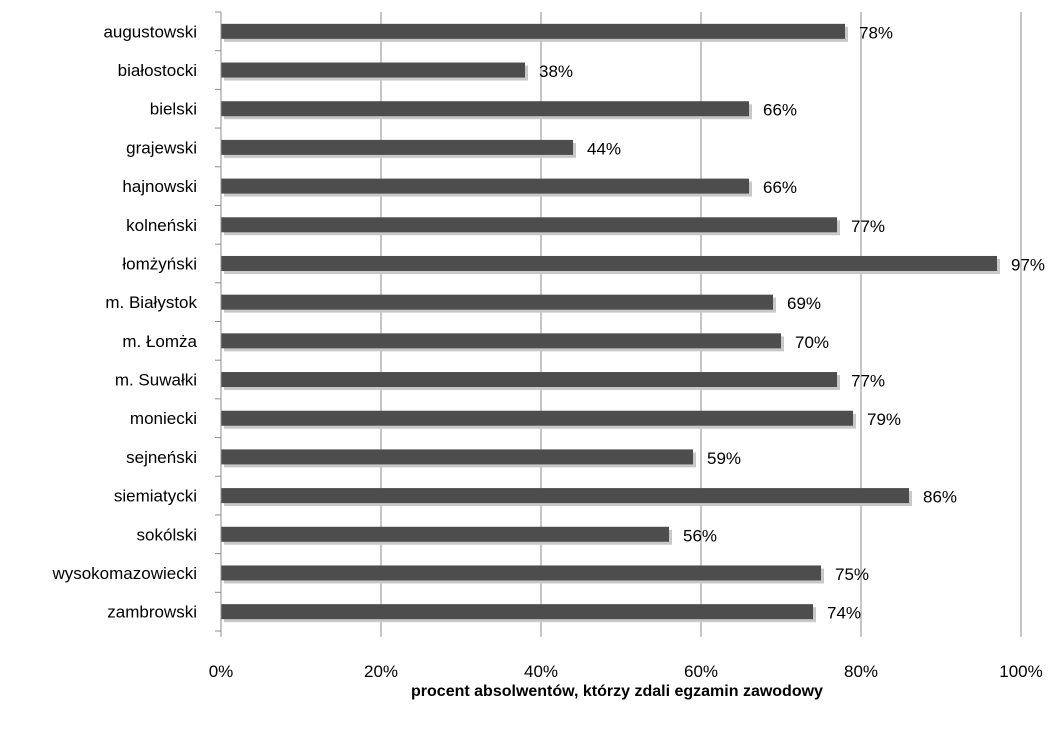 The height and width of the screenshot is (734, 1053). What do you see at coordinates (150, 31) in the screenshot?
I see `category-label: augustowski` at bounding box center [150, 31].